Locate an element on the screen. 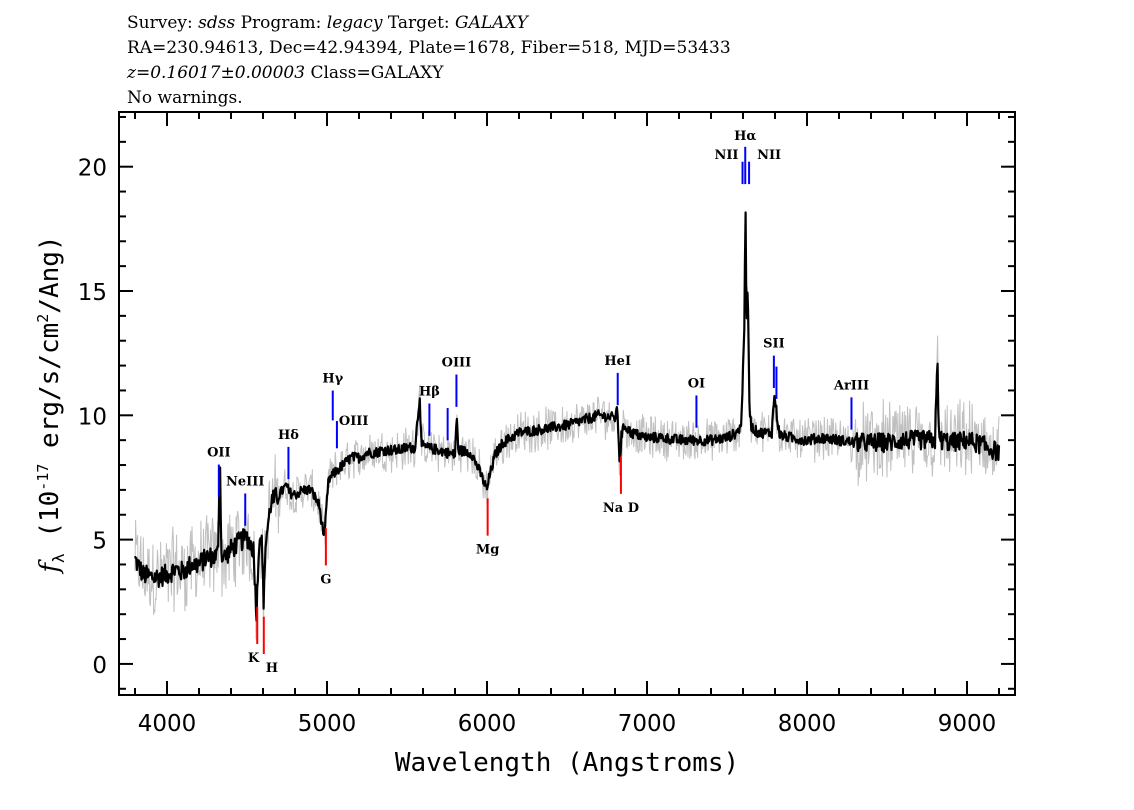 The height and width of the screenshot is (810, 1134). line-label: ArIII is located at coordinates (851, 385).